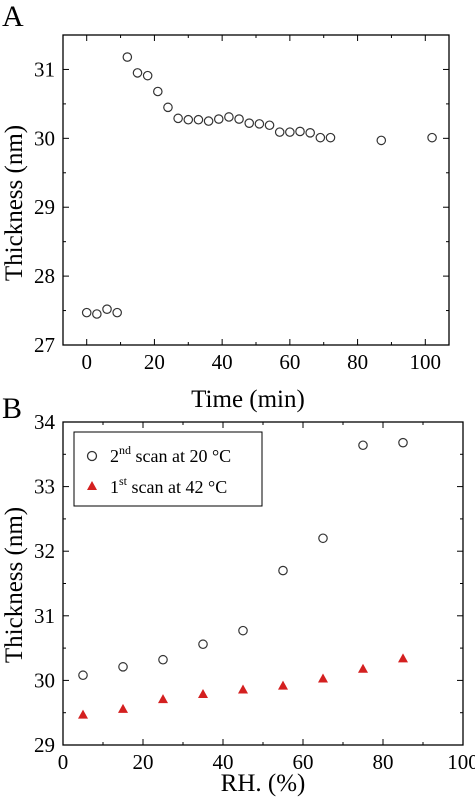 The image size is (475, 802). What do you see at coordinates (248, 399) in the screenshot?
I see `panel-a-xlabel: Time (min)` at bounding box center [248, 399].